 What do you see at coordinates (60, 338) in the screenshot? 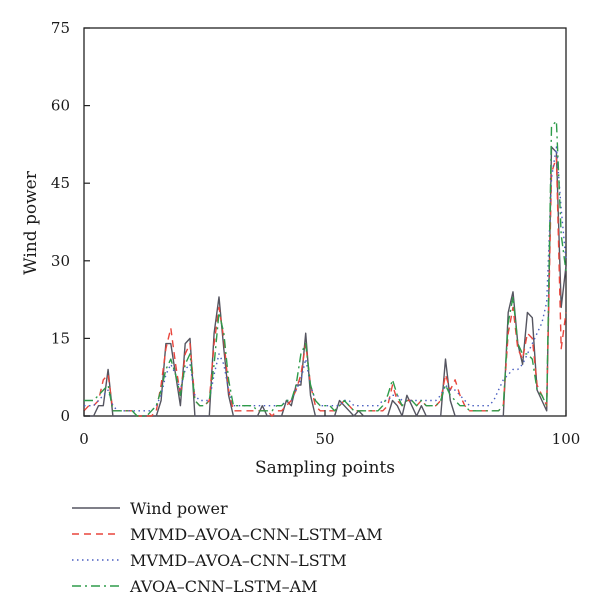
I see `y-tick-label: 15` at bounding box center [60, 338].